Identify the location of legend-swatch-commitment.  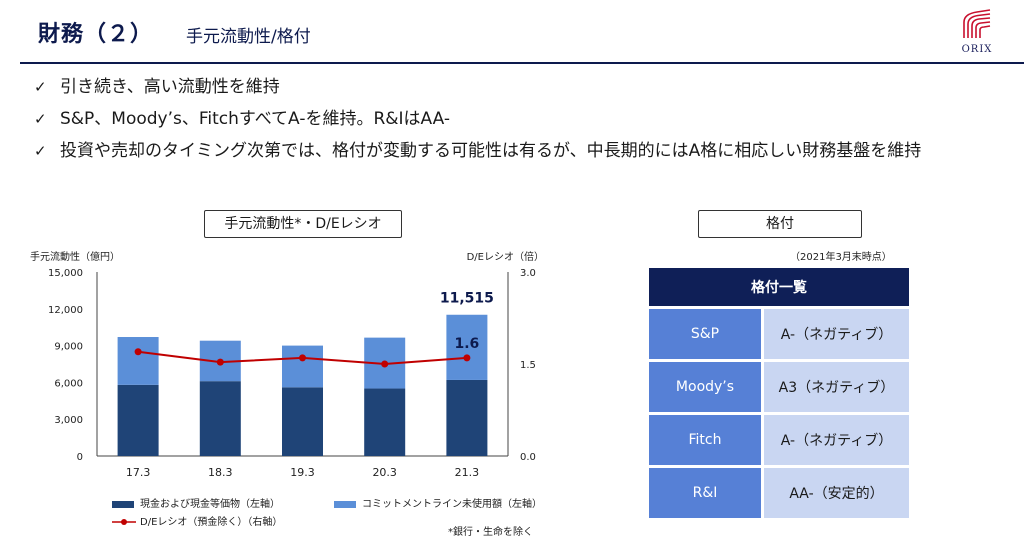
(345, 504).